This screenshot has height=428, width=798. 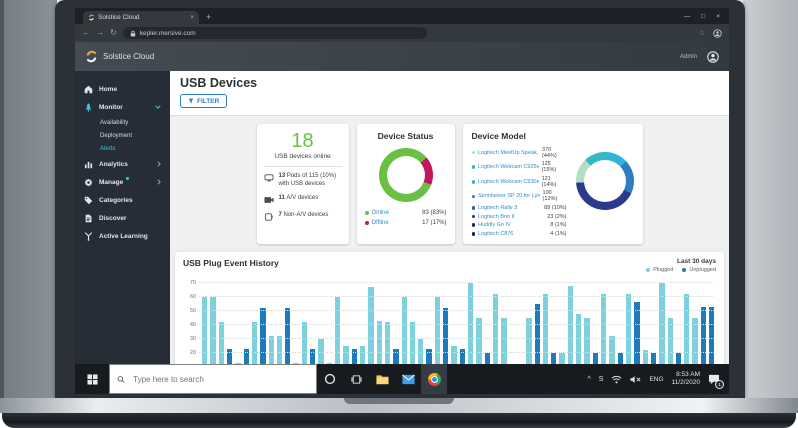 What do you see at coordinates (508, 167) in the screenshot?
I see `legend-label-logitech-webcam-c925e: Logitech Webcam C925e` at bounding box center [508, 167].